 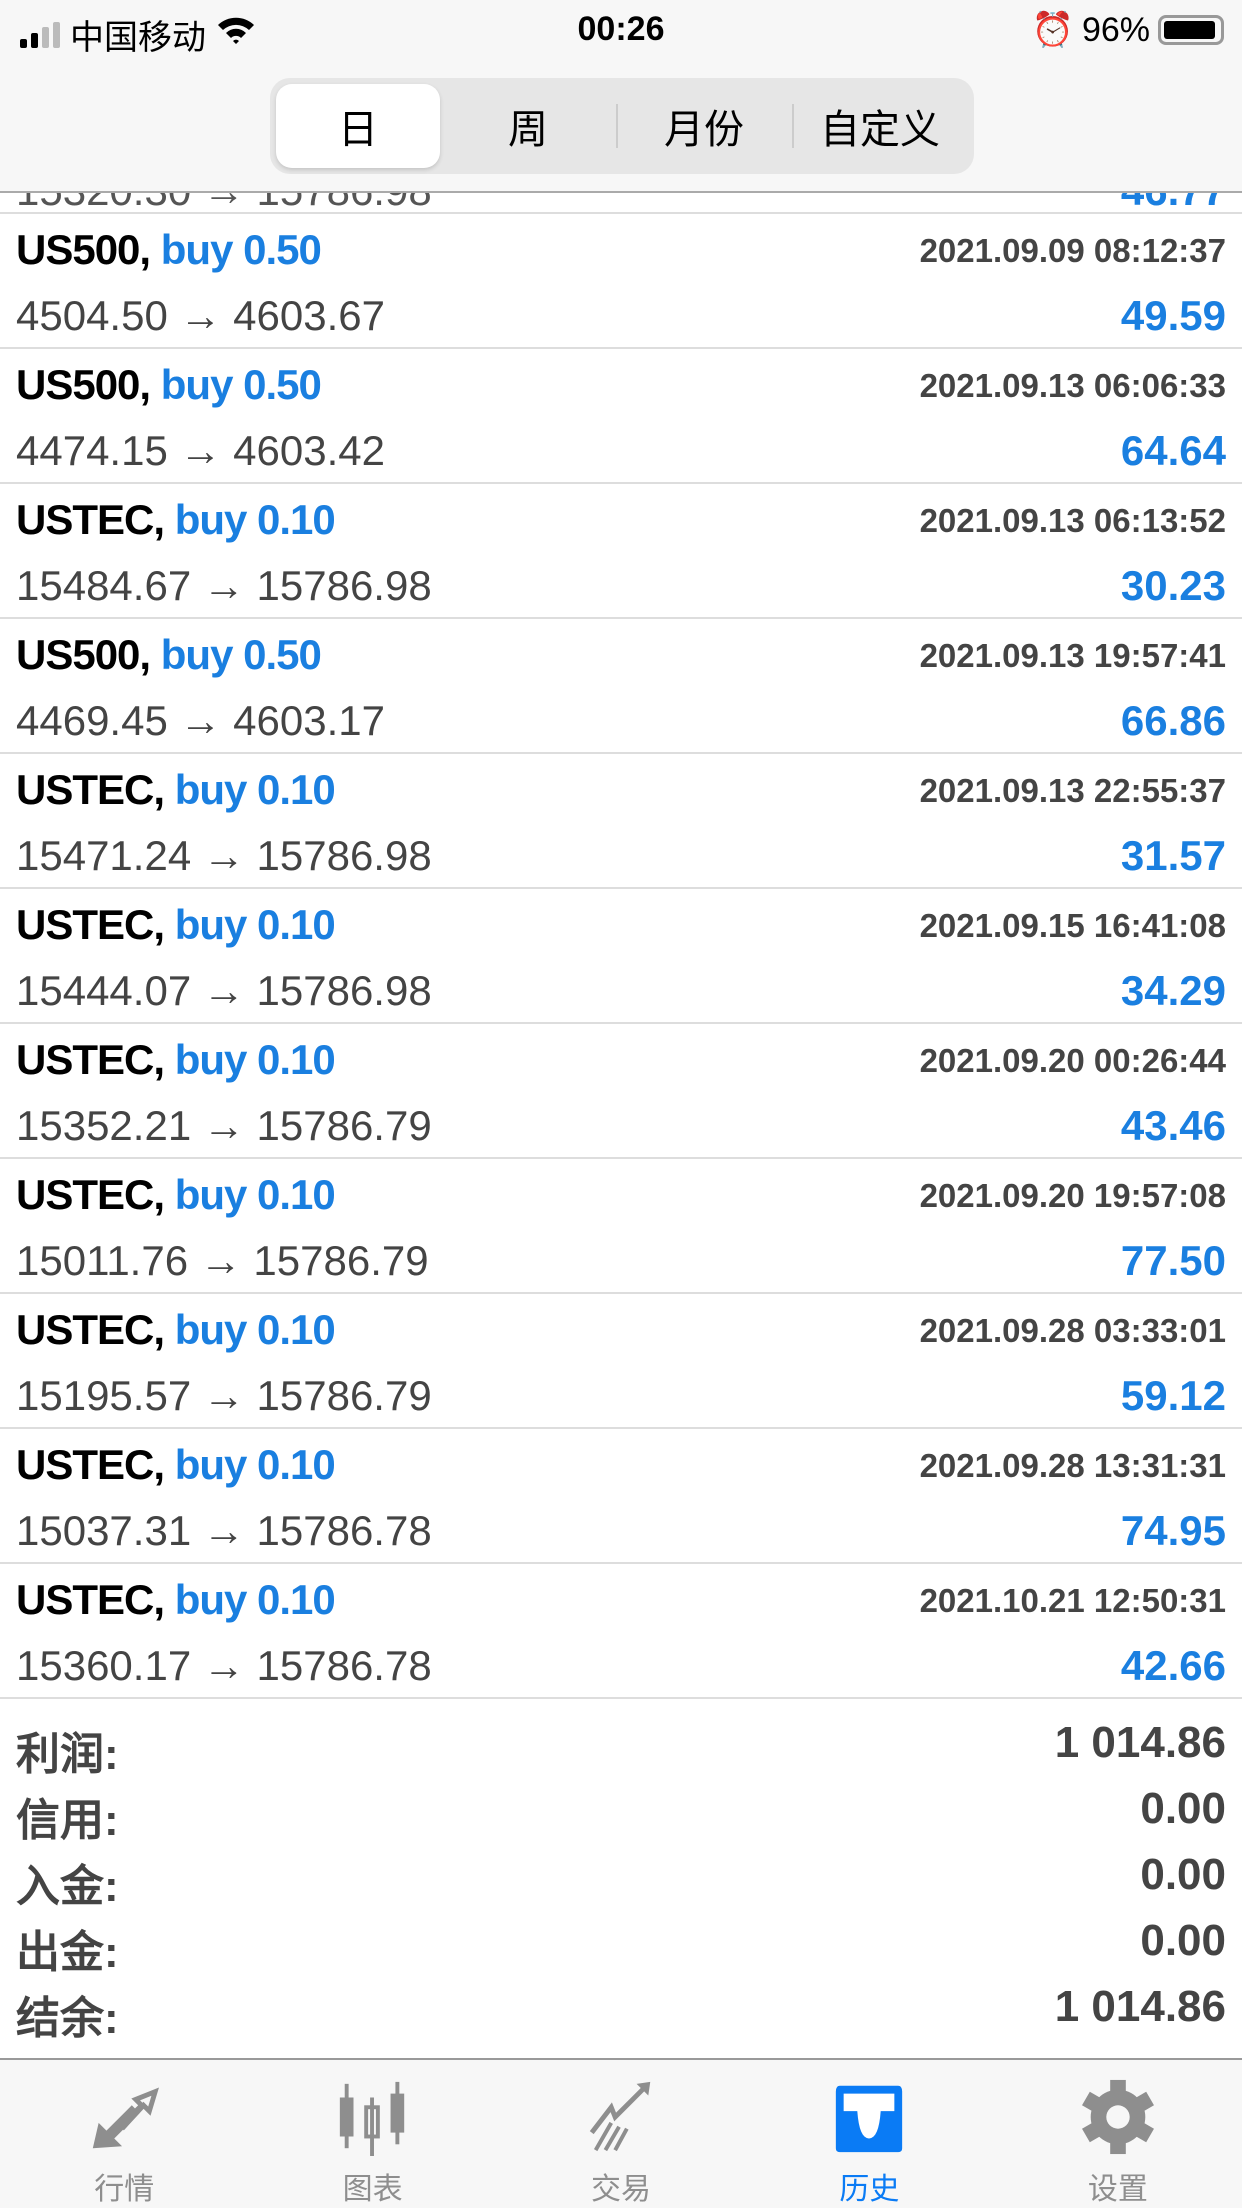 What do you see at coordinates (371, 2118) in the screenshot?
I see `candlestick-chart-icon` at bounding box center [371, 2118].